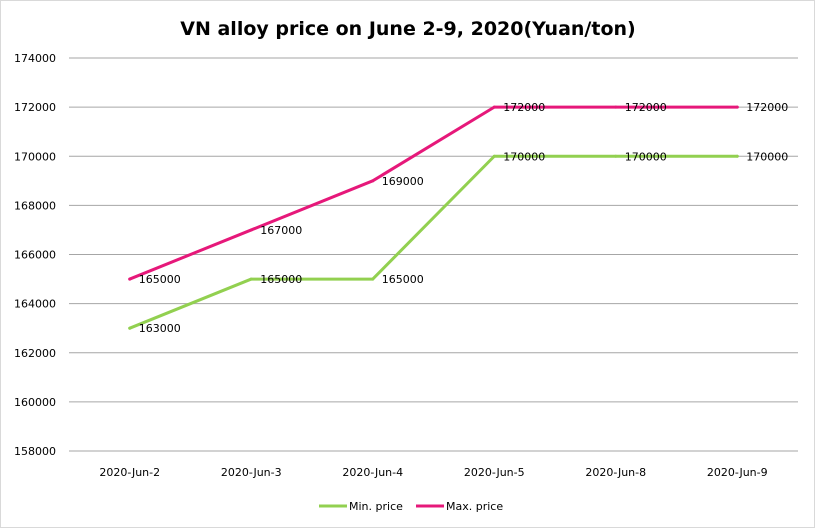 The height and width of the screenshot is (528, 815). I want to click on y-tick-label: 166000, so click(35, 255).